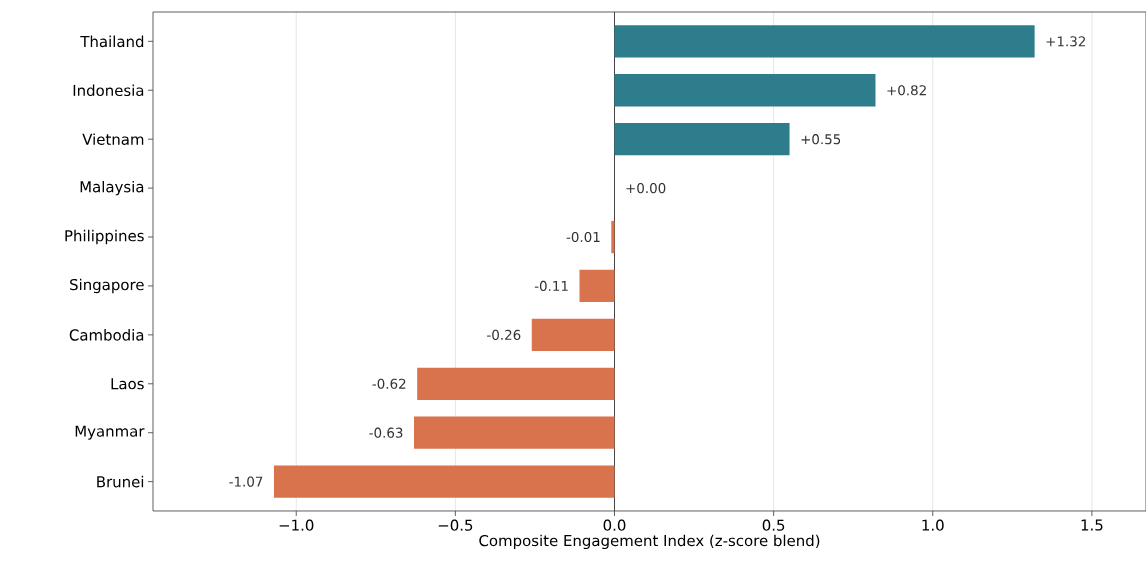  I want to click on x-tick-label: −1.0, so click(296, 525).